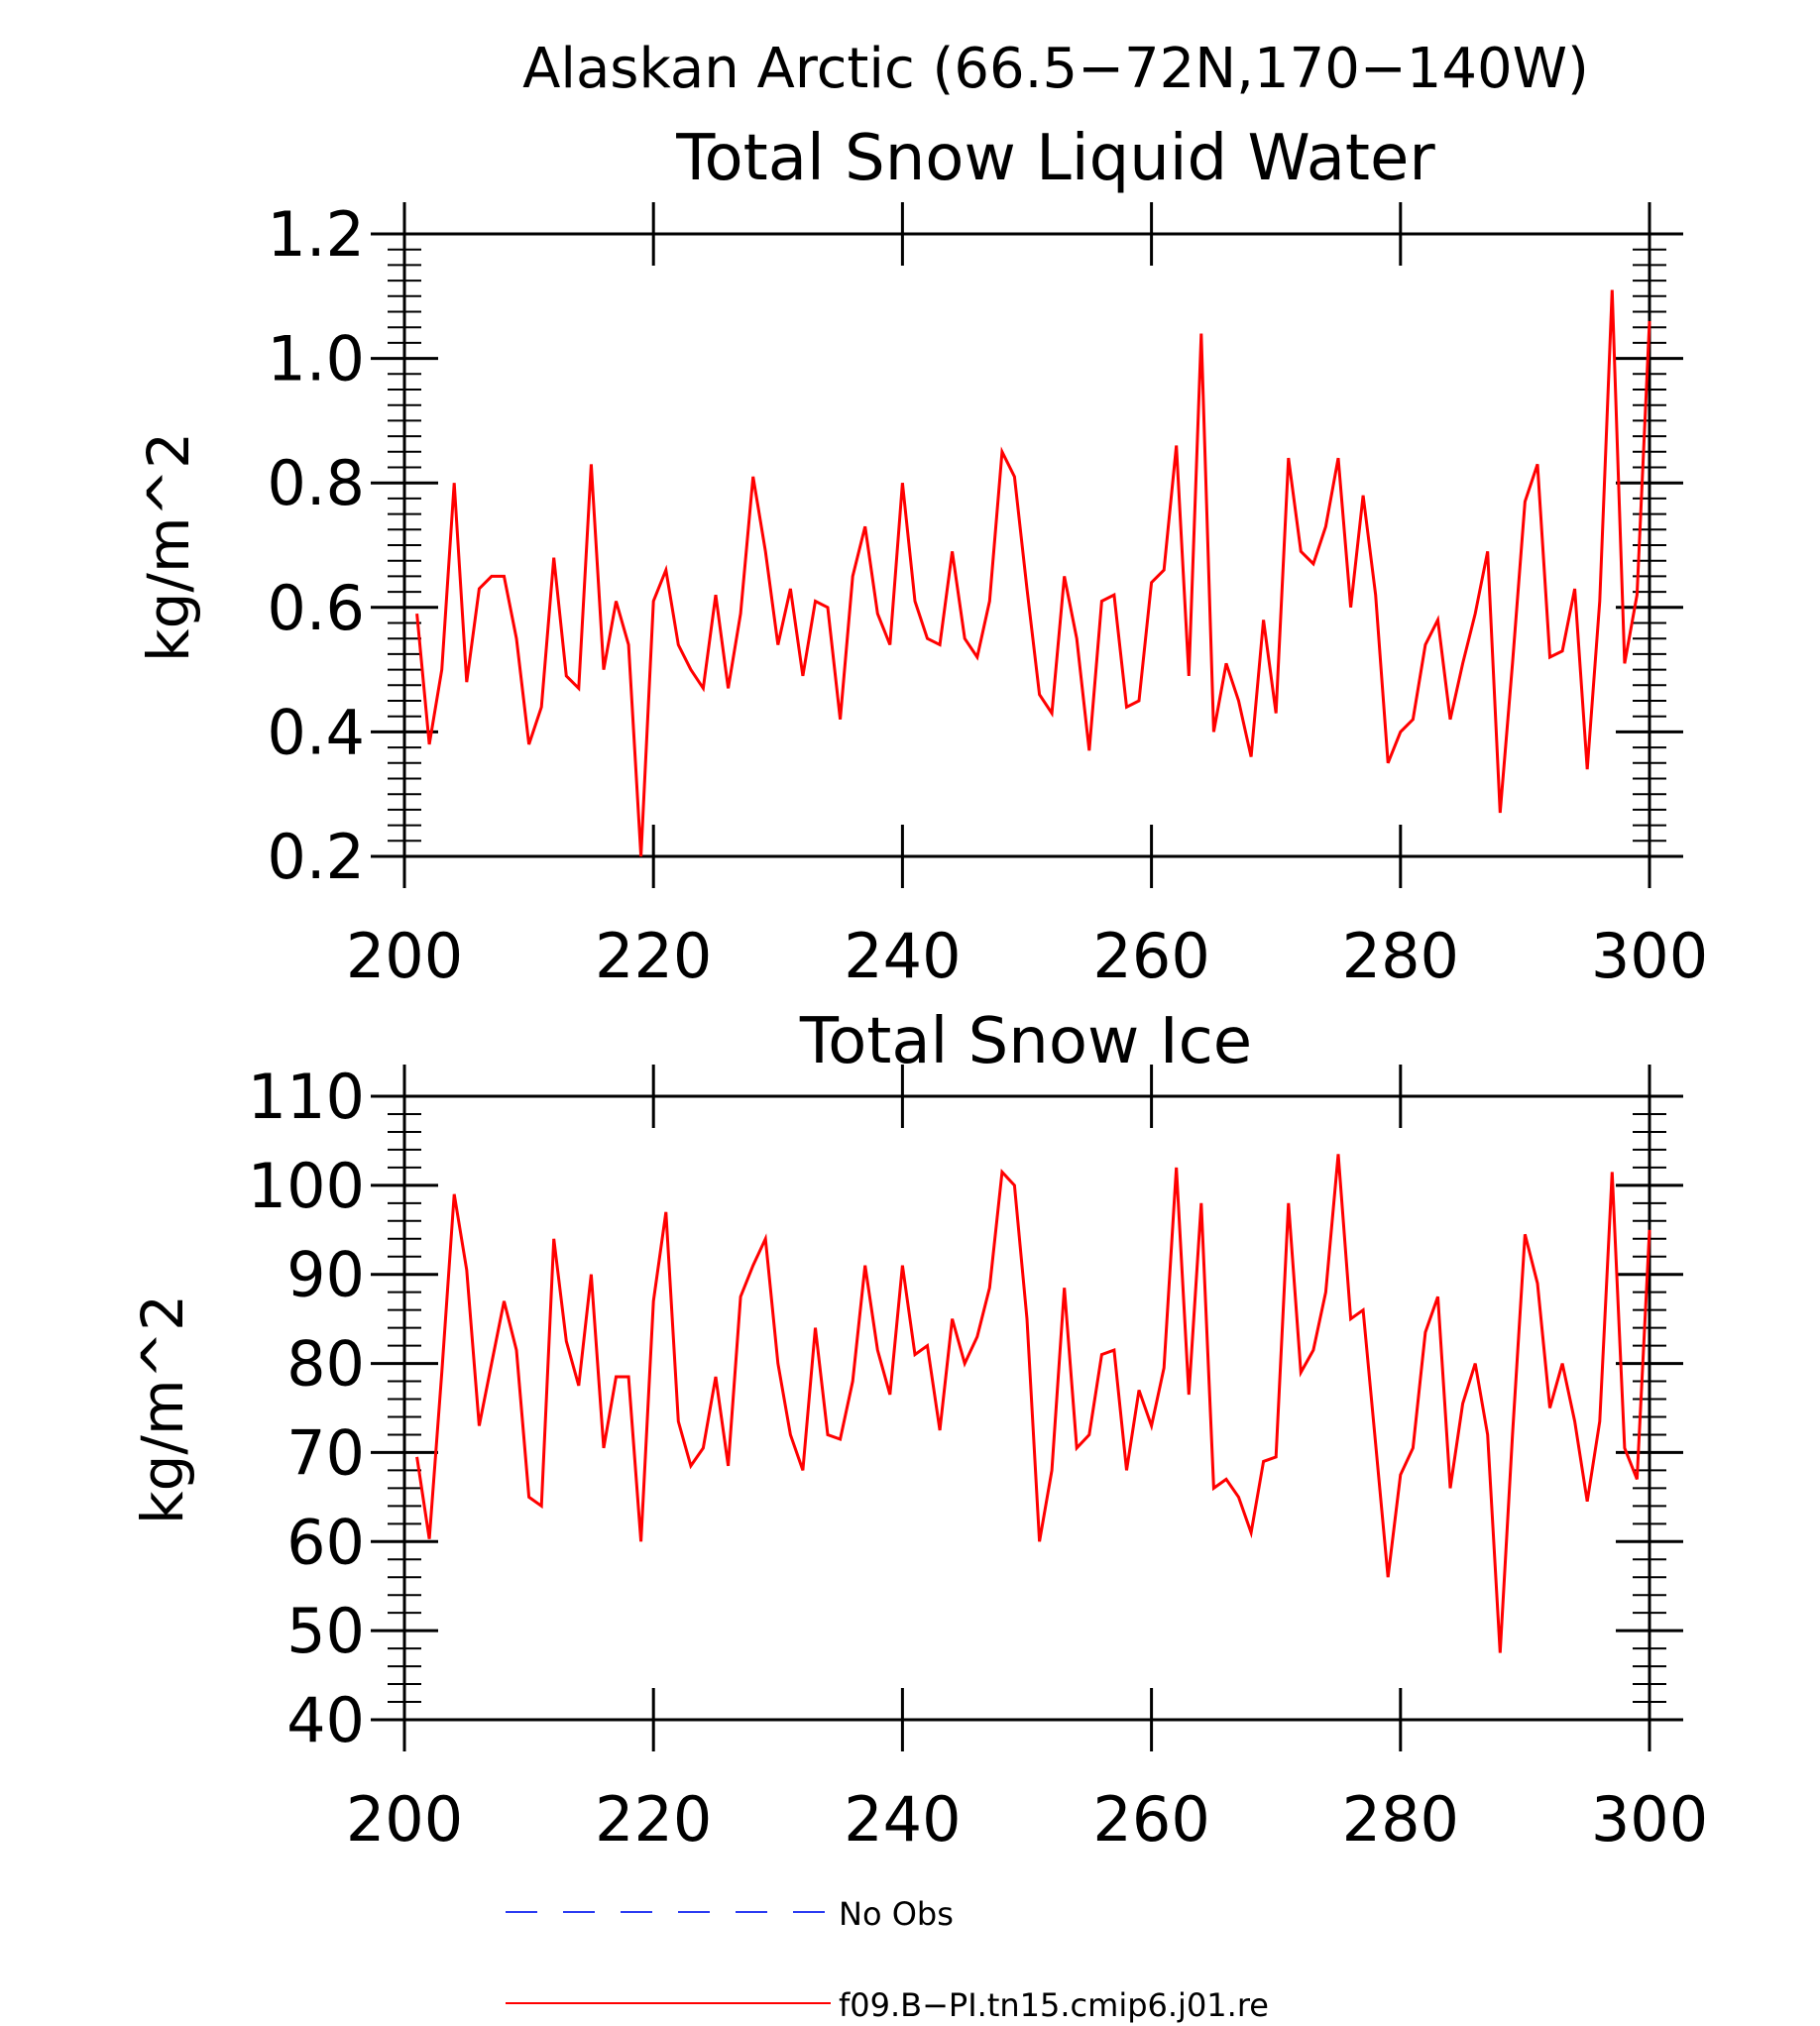 The height and width of the screenshot is (2026, 1820). What do you see at coordinates (316, 857) in the screenshot?
I see `y-tick-label: 0.2` at bounding box center [316, 857].